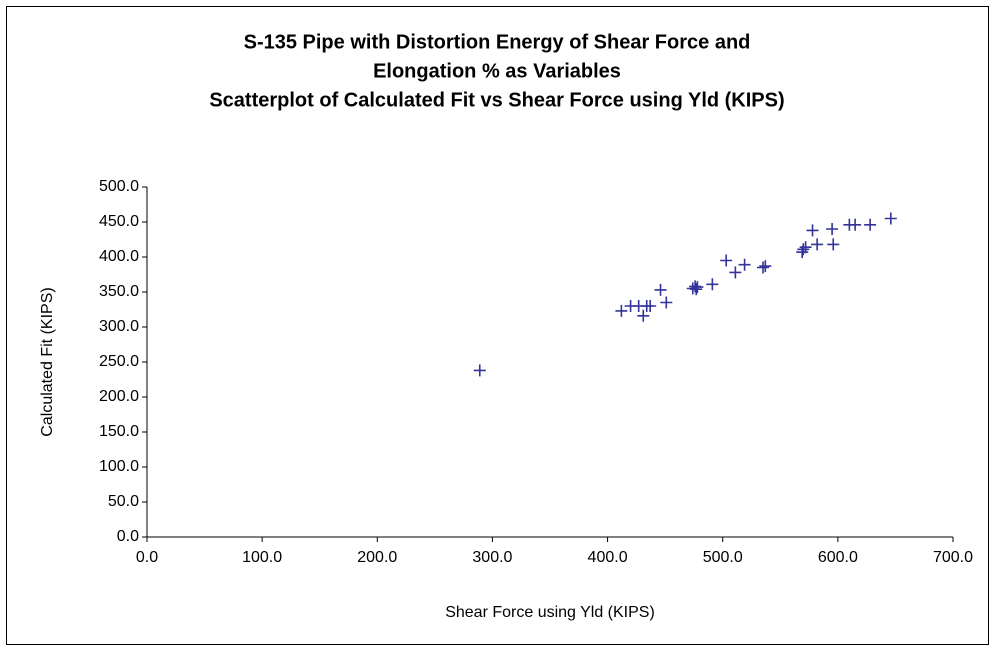 This screenshot has height=651, width=995. I want to click on x-tick-label: 300.0, so click(492, 557).